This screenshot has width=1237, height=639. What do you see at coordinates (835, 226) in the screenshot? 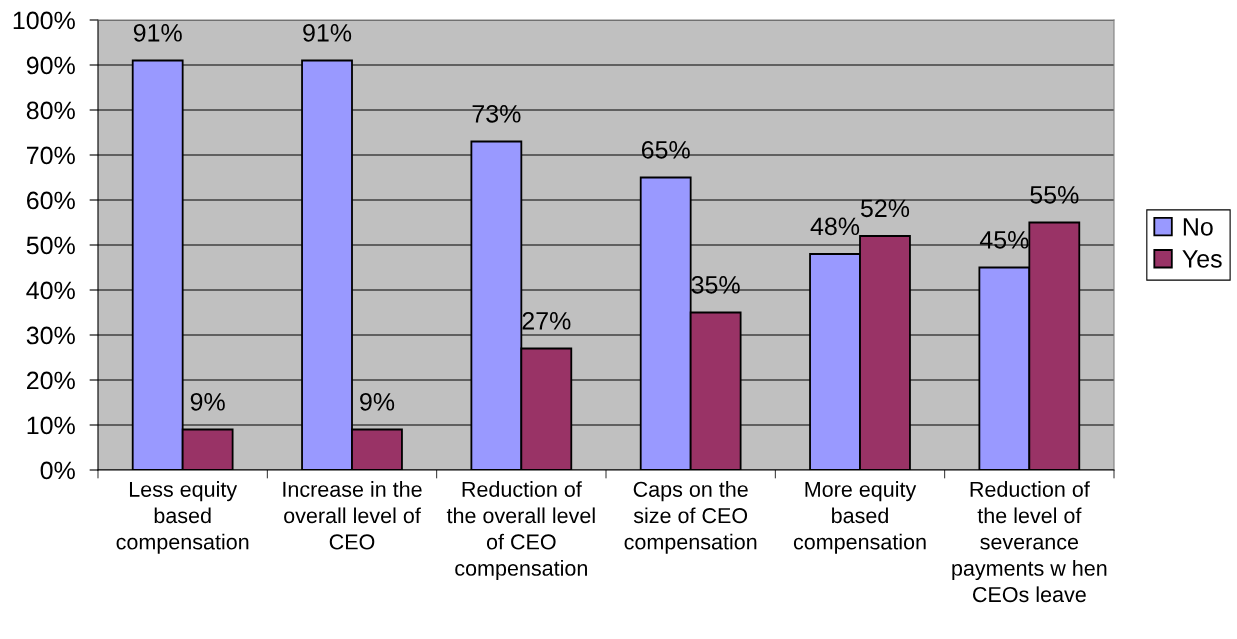
I see `data-label: 48%` at bounding box center [835, 226].